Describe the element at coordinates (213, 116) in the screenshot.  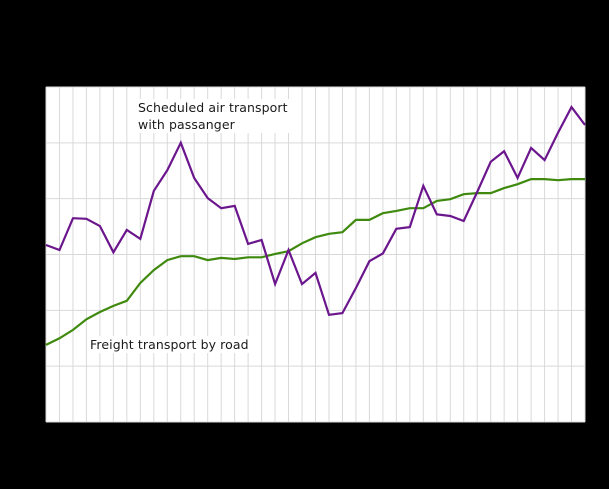
I see `series-label-air-transport: Scheduled air transport with passanger` at that location.